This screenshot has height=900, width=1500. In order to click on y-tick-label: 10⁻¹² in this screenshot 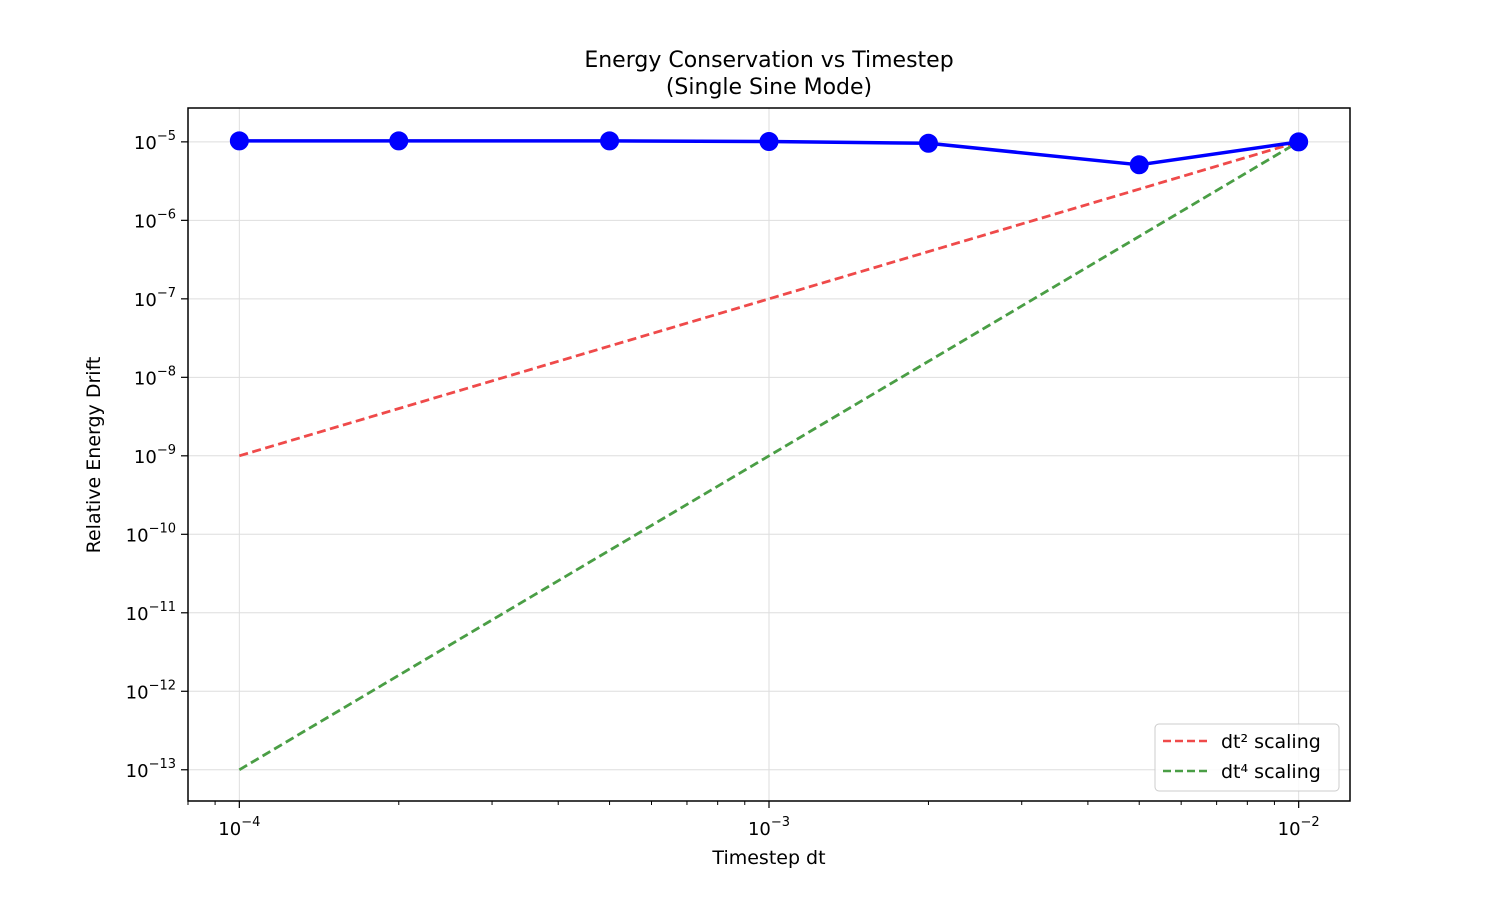, I will do `click(151, 690)`.